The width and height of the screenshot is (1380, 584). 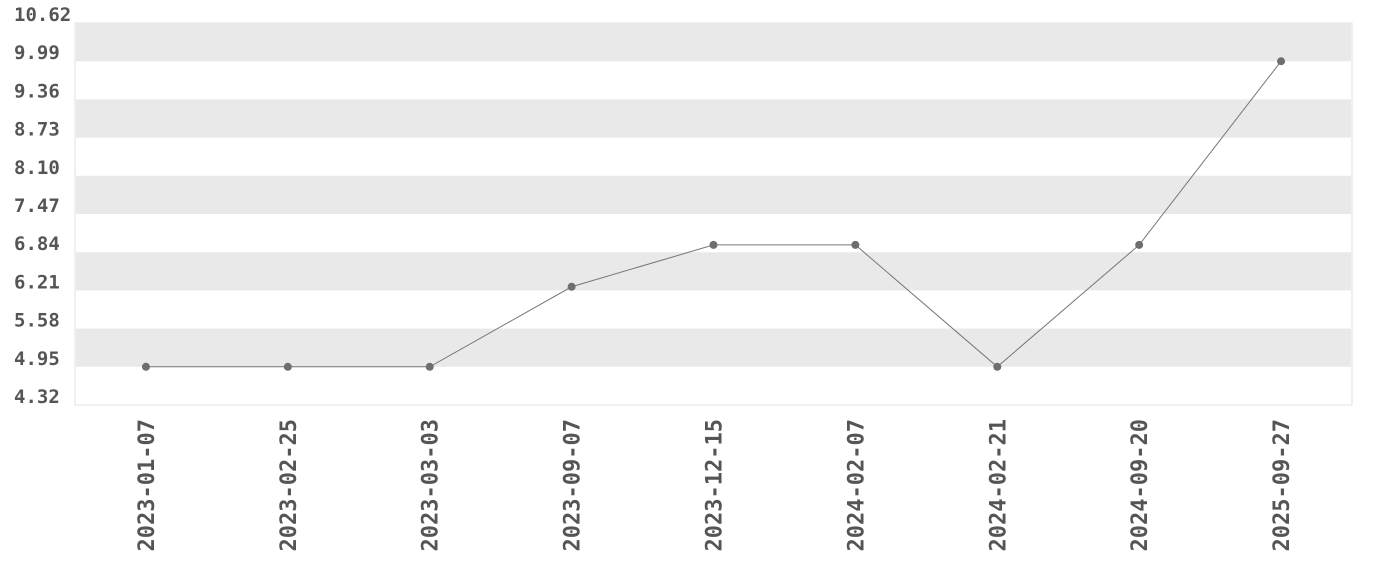 I want to click on y-tick-label: 6.84, so click(x=37, y=244).